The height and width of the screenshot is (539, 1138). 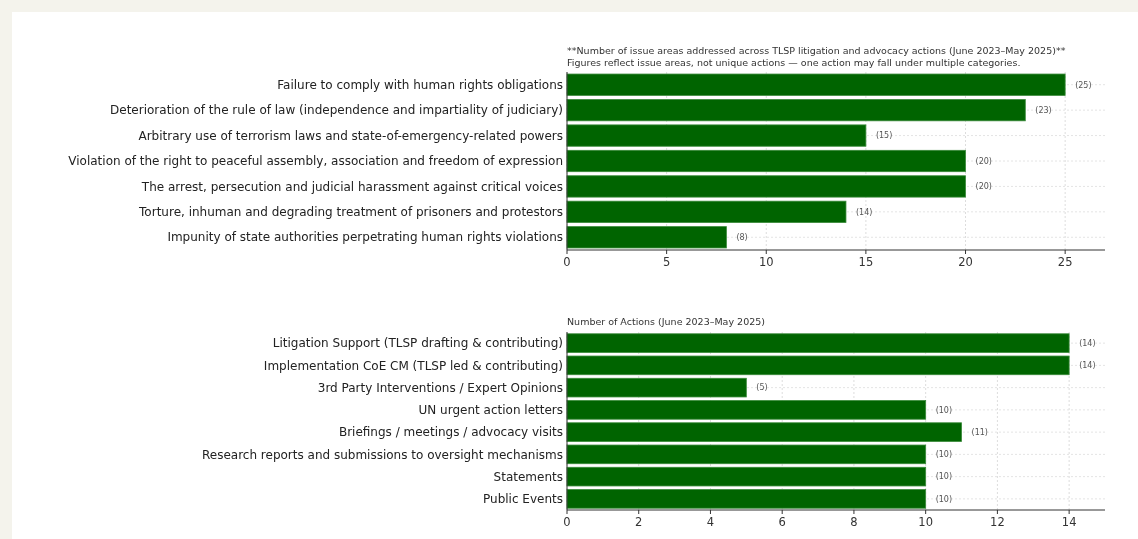 I want to click on y-tick-label: Failure to comply with human rights obligations, so click(x=420, y=84).